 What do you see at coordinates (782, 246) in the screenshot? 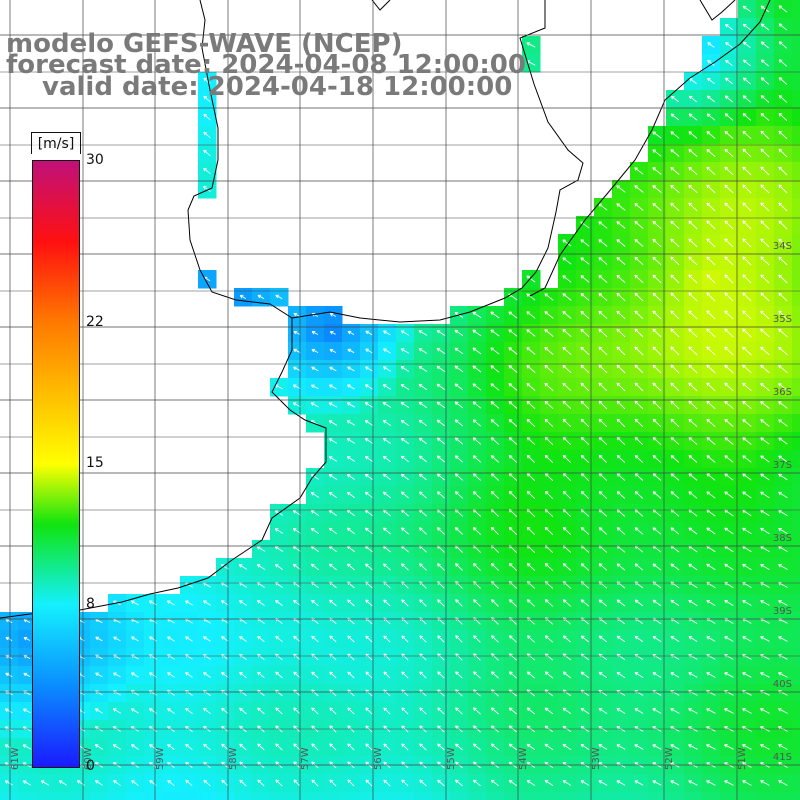
I see `latitude-label: 34S` at bounding box center [782, 246].